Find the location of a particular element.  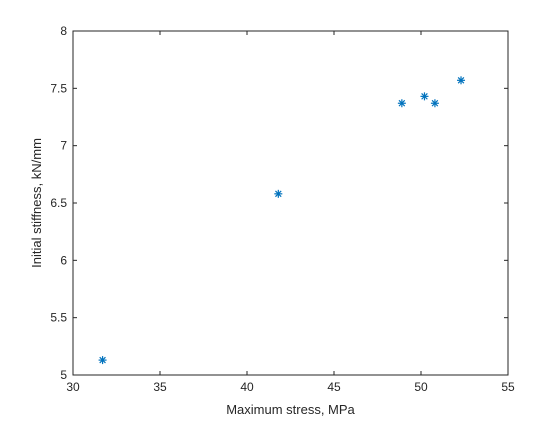

y-axis-label: Initial stiffness, kN/mm is located at coordinates (36, 203).